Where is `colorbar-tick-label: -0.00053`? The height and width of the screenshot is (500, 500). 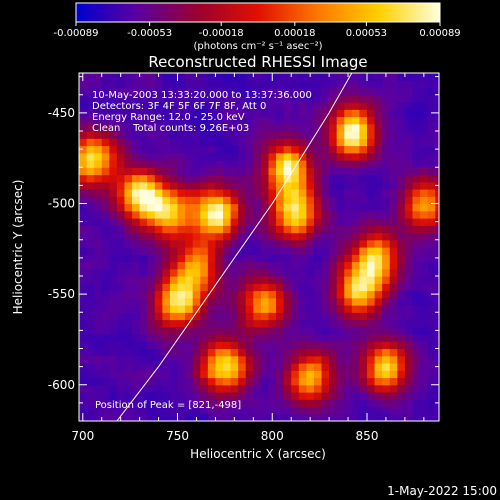 colorbar-tick-label: -0.00053 is located at coordinates (149, 33).